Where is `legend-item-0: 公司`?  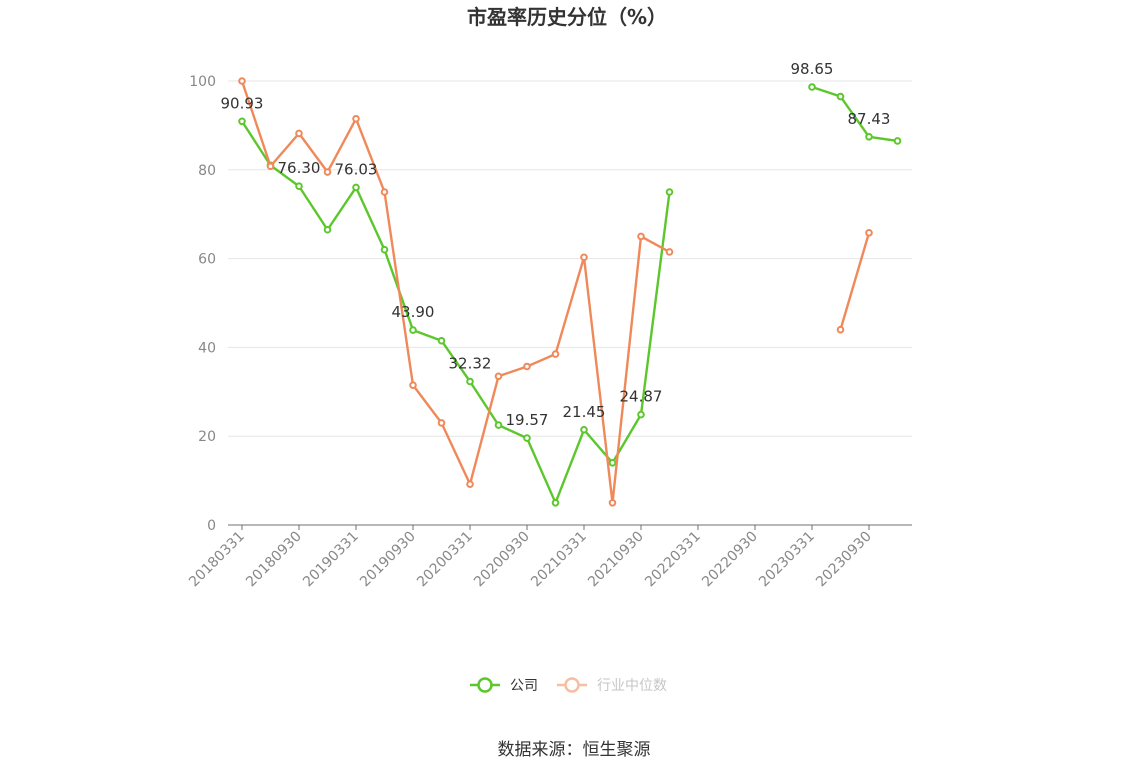 legend-item-0: 公司 is located at coordinates (504, 685).